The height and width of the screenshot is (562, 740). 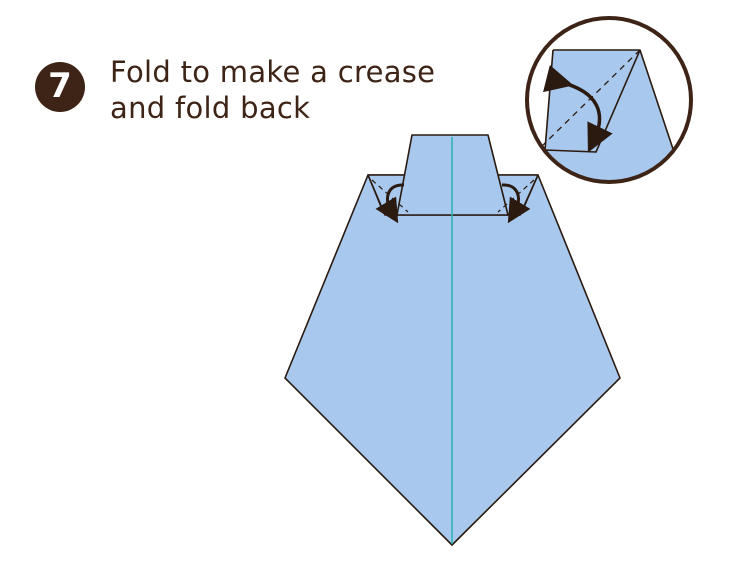 I want to click on detail-circle-border, so click(x=609, y=100).